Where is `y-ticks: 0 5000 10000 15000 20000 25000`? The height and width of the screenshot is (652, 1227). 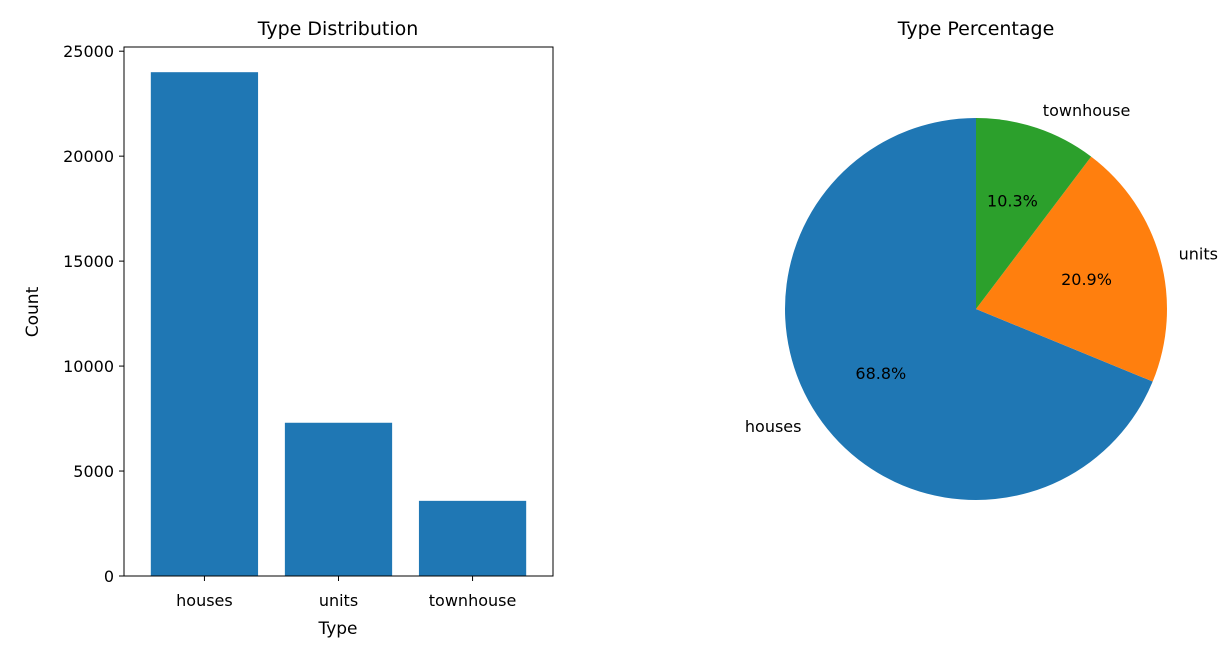
y-ticks: 0 5000 10000 15000 20000 25000 is located at coordinates (93, 314).